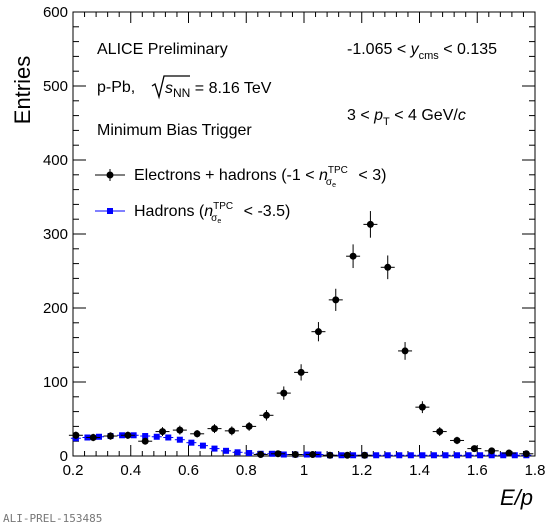 Image resolution: width=550 pixels, height=529 pixels. What do you see at coordinates (406, 117) in the screenshot?
I see `pt-range-label: 3 < pT < 4 GeV/c` at bounding box center [406, 117].